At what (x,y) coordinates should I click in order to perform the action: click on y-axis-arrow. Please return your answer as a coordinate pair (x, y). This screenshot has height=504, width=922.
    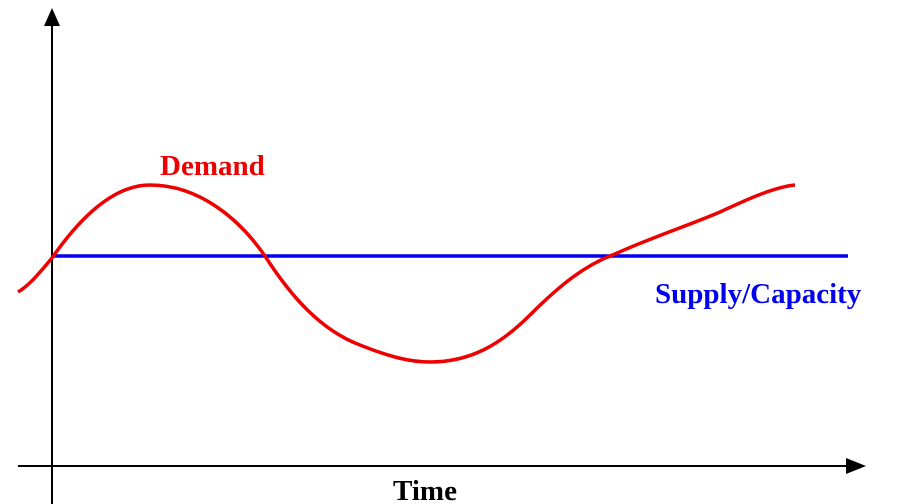
    Looking at the image, I should click on (52, 17).